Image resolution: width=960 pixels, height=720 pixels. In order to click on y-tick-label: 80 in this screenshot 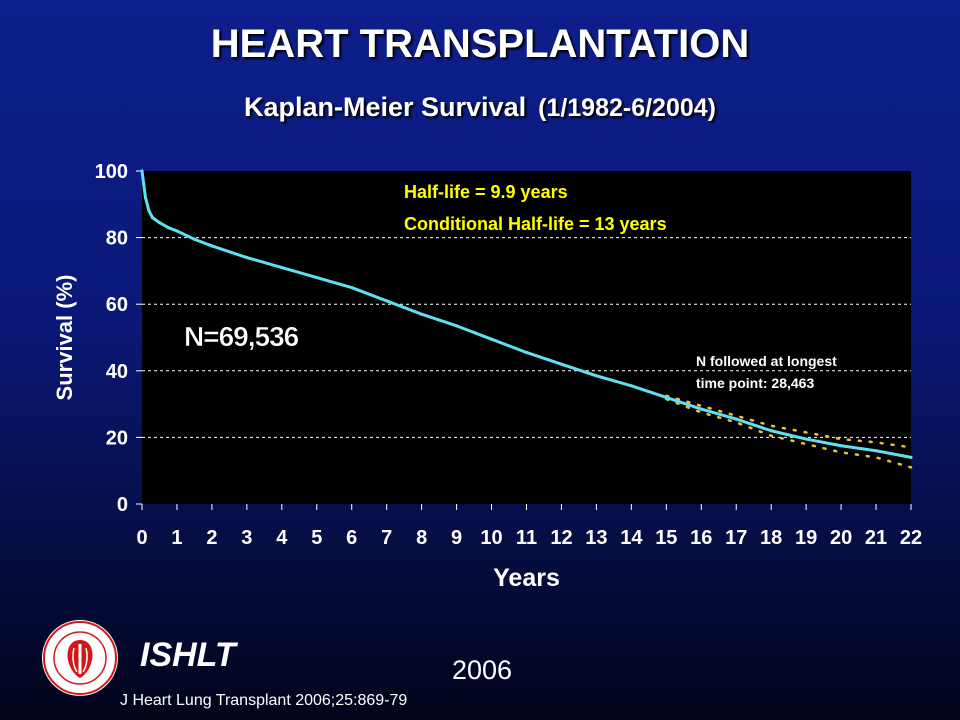, I will do `click(117, 239)`.